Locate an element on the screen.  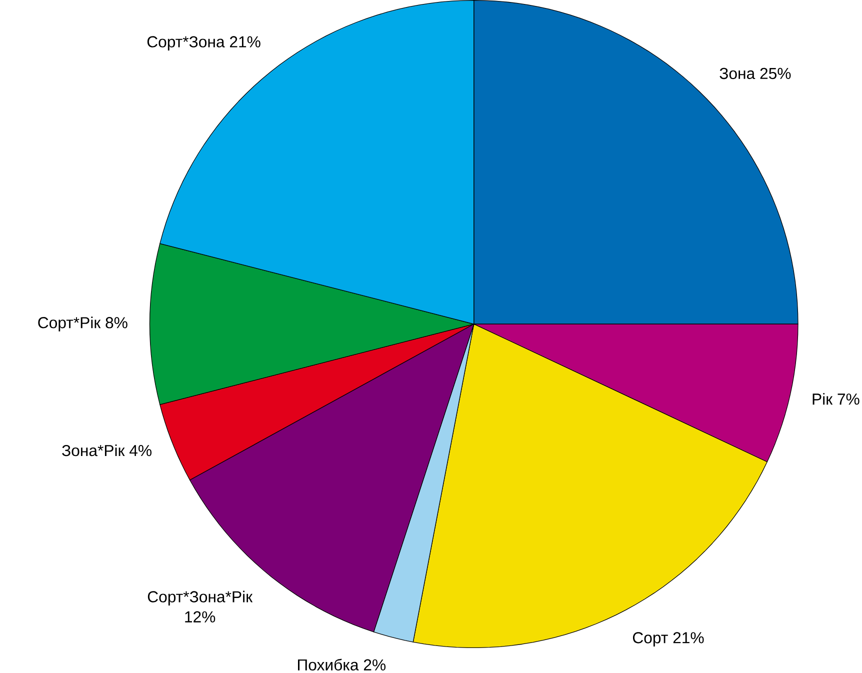
slice-label: Сорт is located at coordinates (650, 639).